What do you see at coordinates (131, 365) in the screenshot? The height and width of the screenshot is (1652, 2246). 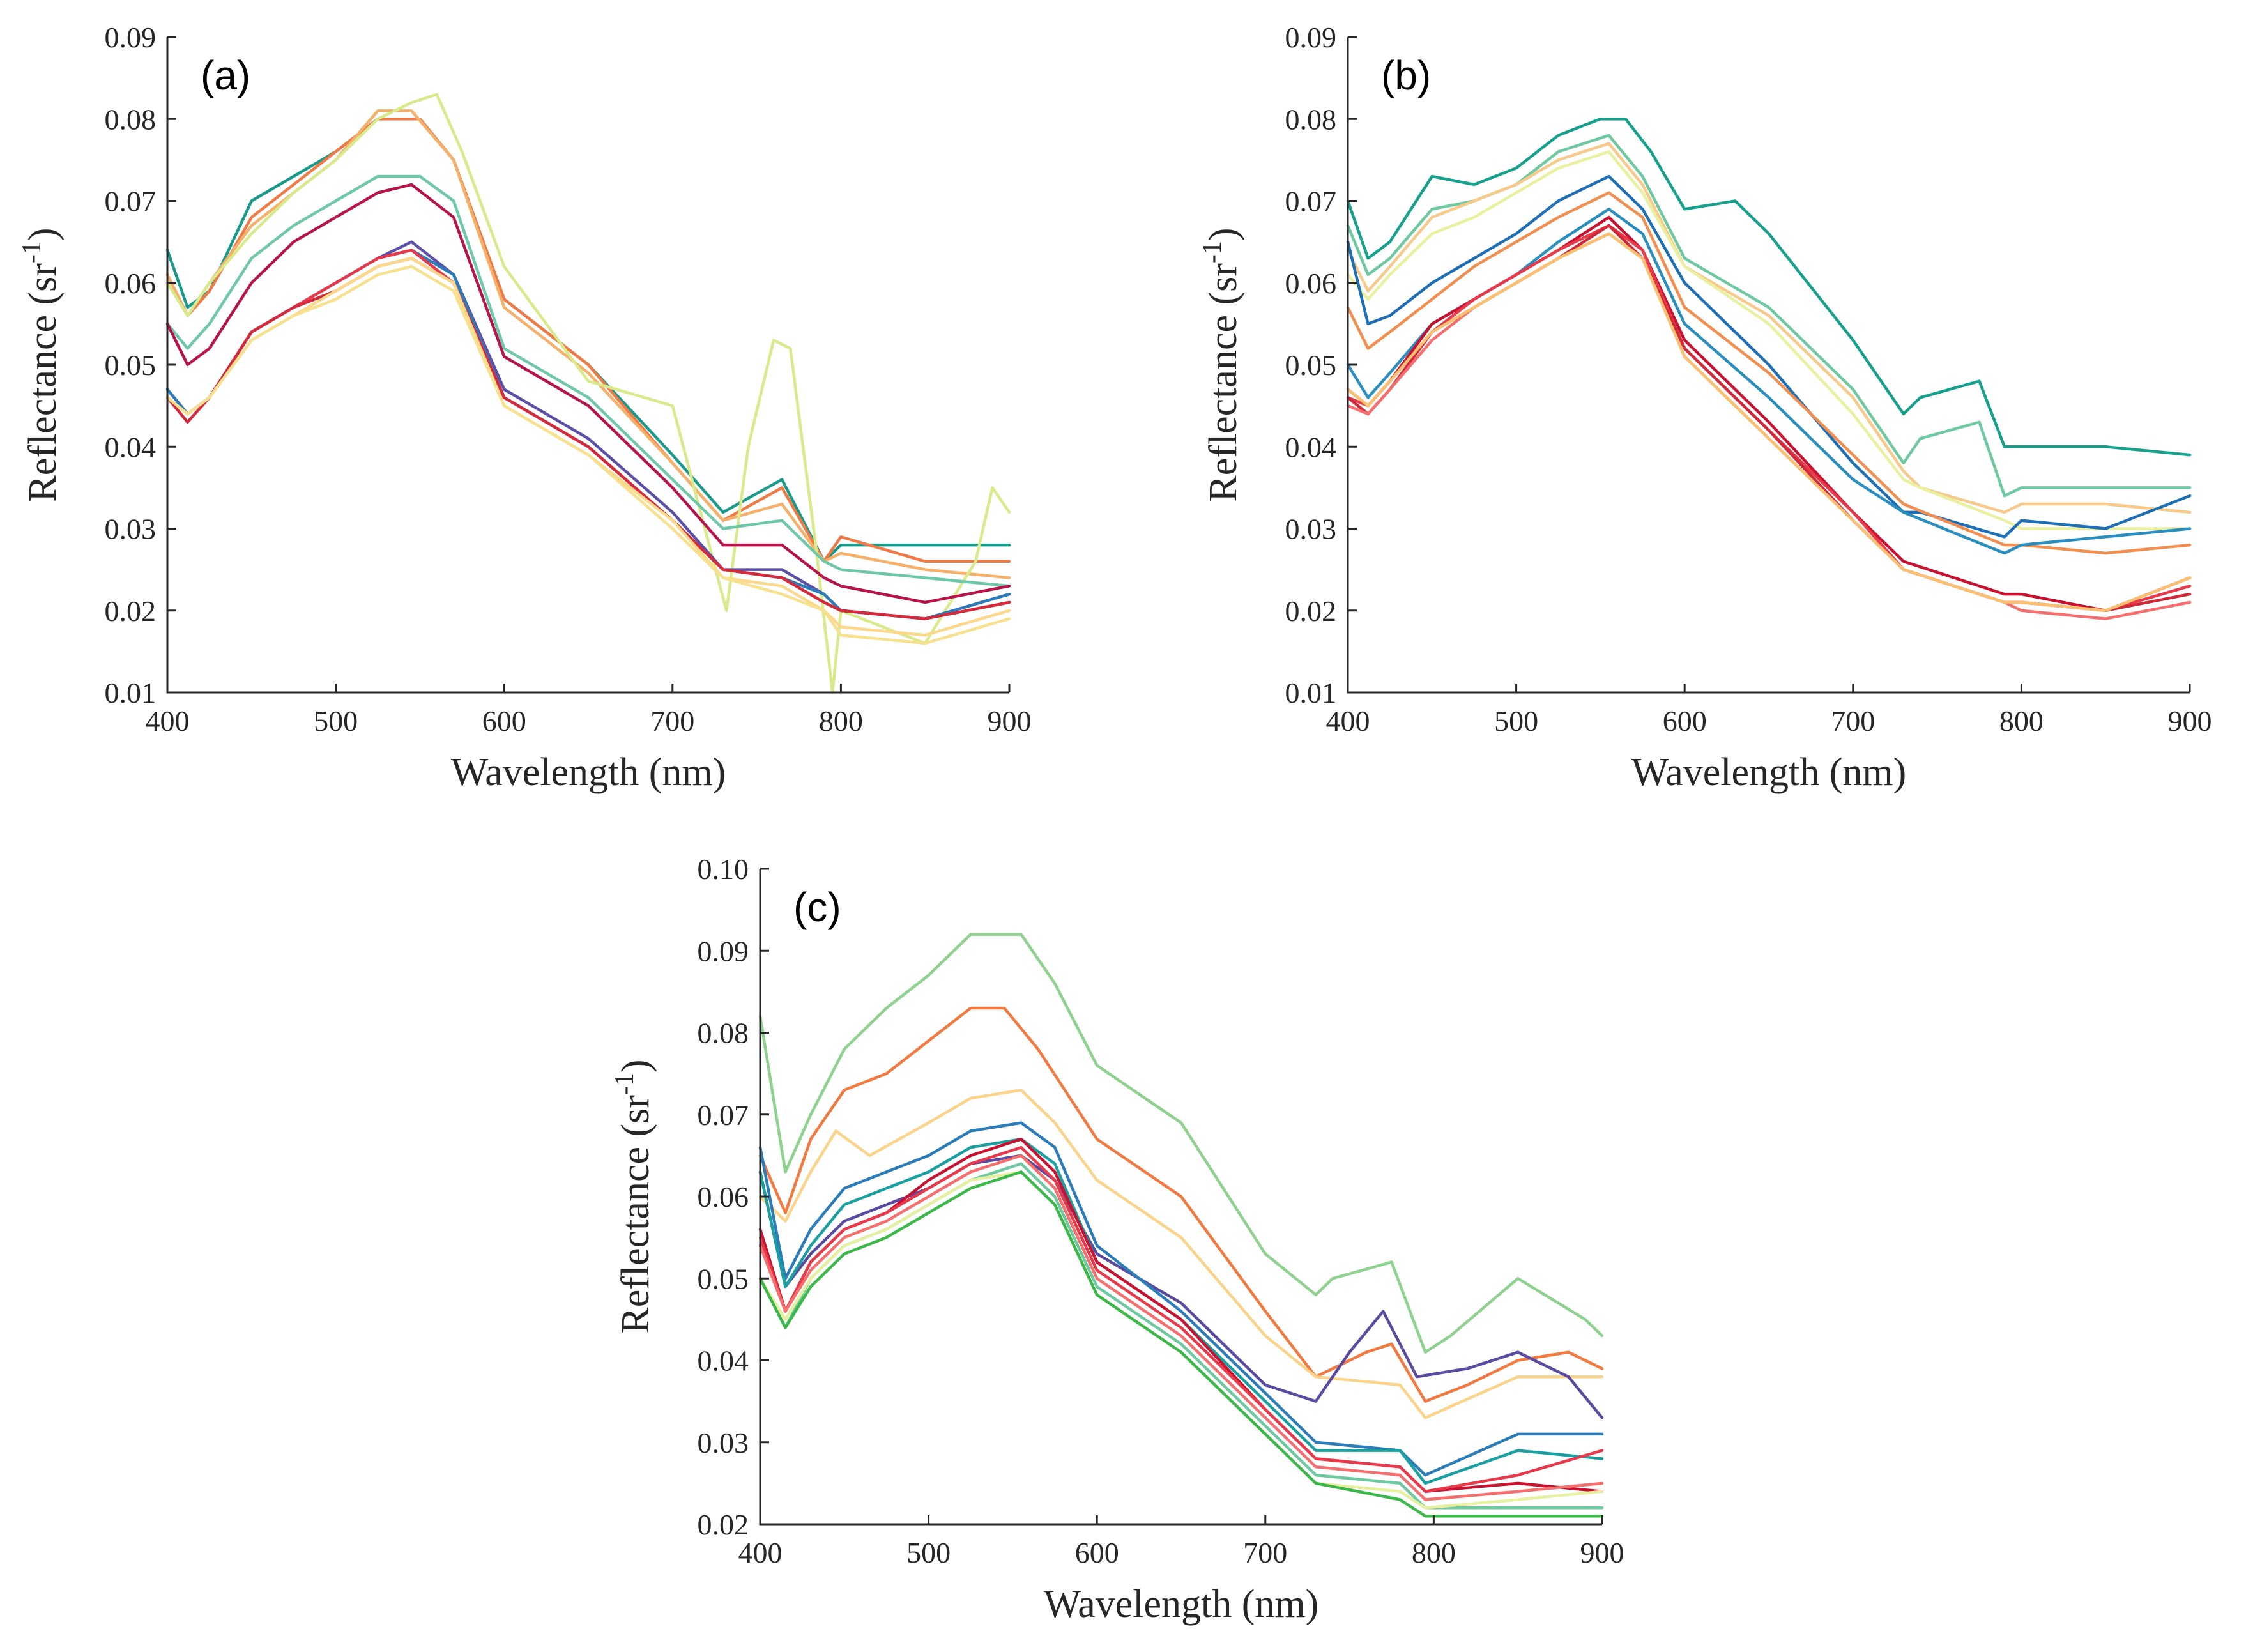 I see `y-tick-label-a-5: 0.05` at bounding box center [131, 365].